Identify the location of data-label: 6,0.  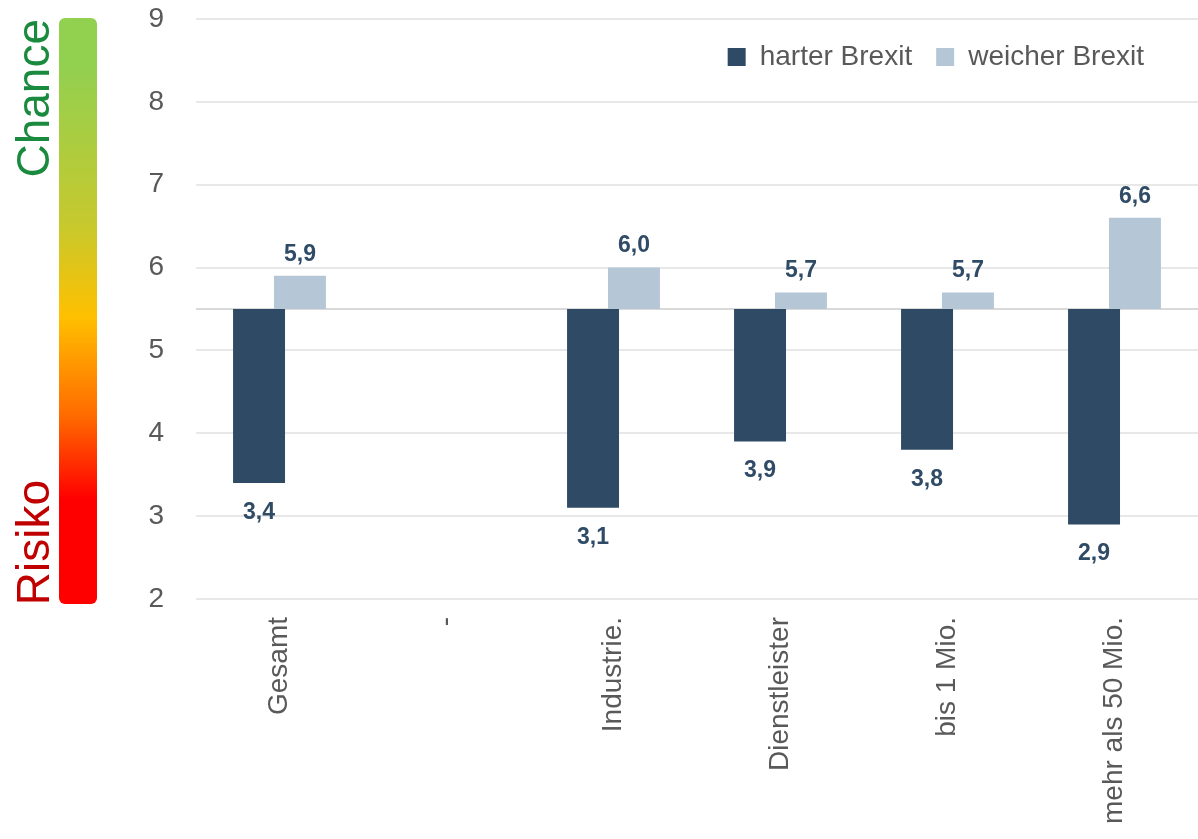
(633, 244).